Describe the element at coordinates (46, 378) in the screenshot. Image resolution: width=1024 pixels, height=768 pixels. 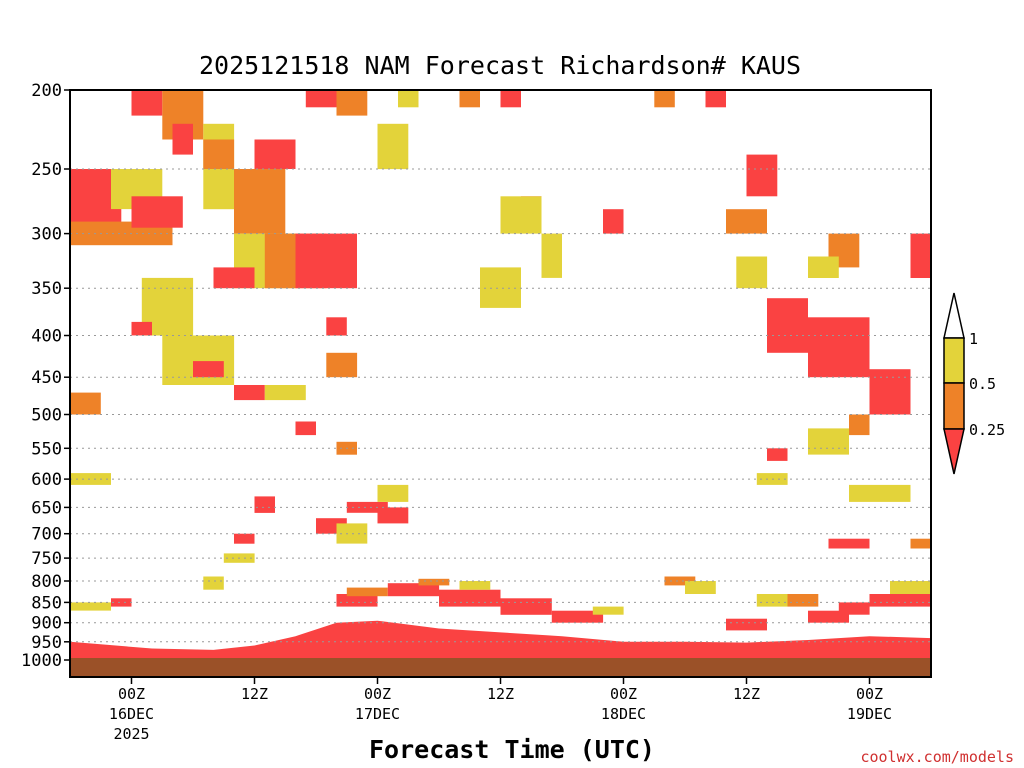
I see `y-tick-450: 450` at that location.